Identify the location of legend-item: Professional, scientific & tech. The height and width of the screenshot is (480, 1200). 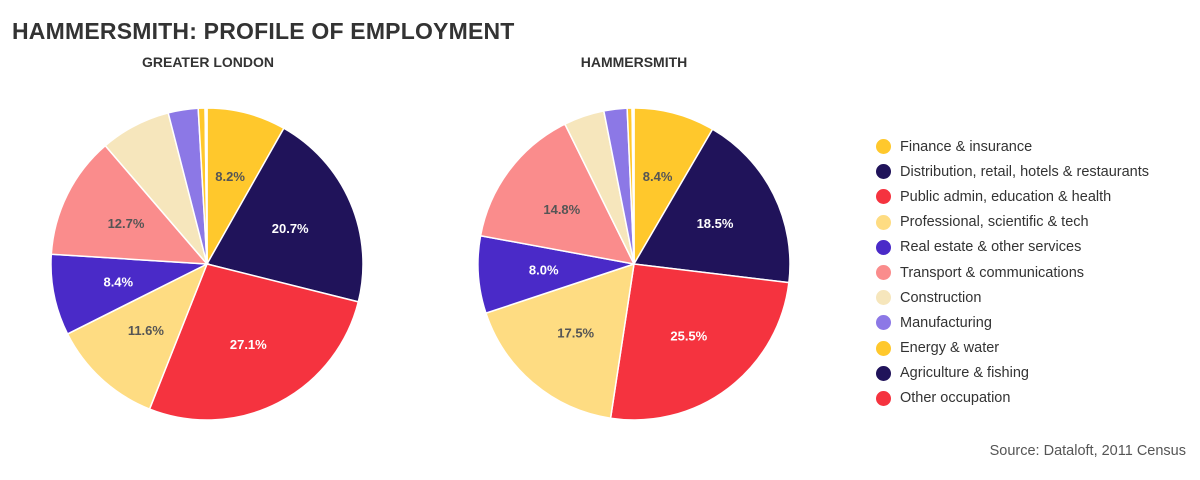
(1012, 222).